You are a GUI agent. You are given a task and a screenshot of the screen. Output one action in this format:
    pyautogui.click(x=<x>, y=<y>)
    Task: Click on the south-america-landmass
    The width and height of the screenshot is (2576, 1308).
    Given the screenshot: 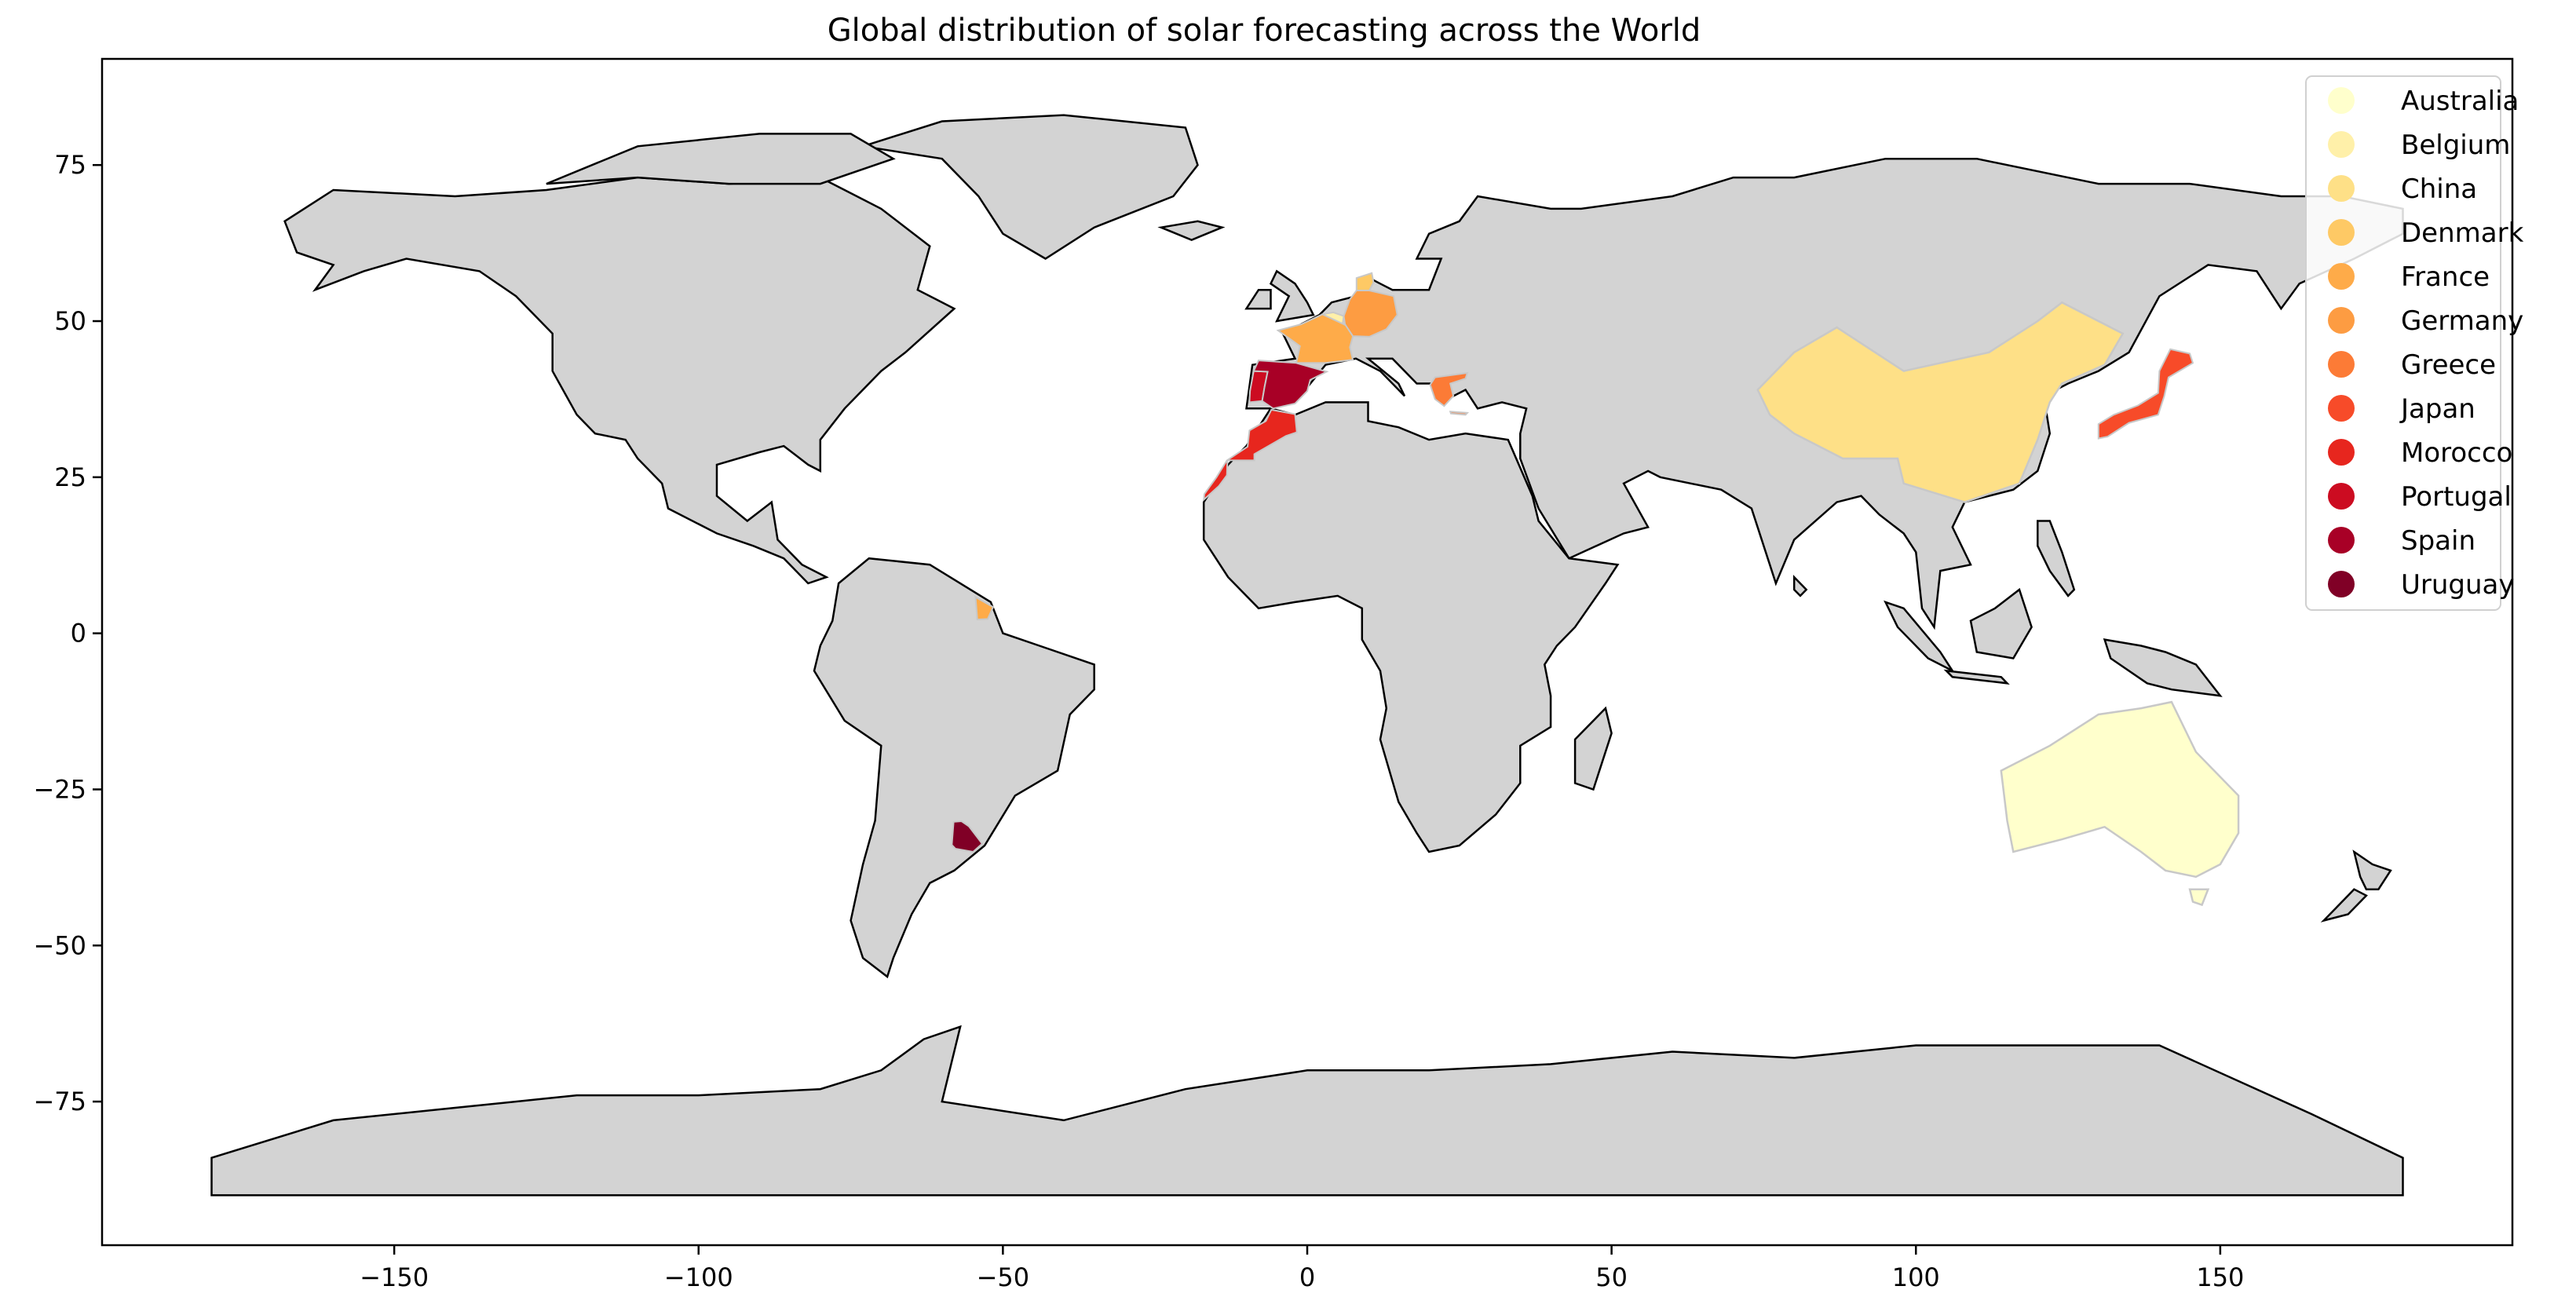 What is the action you would take?
    pyautogui.click(x=954, y=768)
    